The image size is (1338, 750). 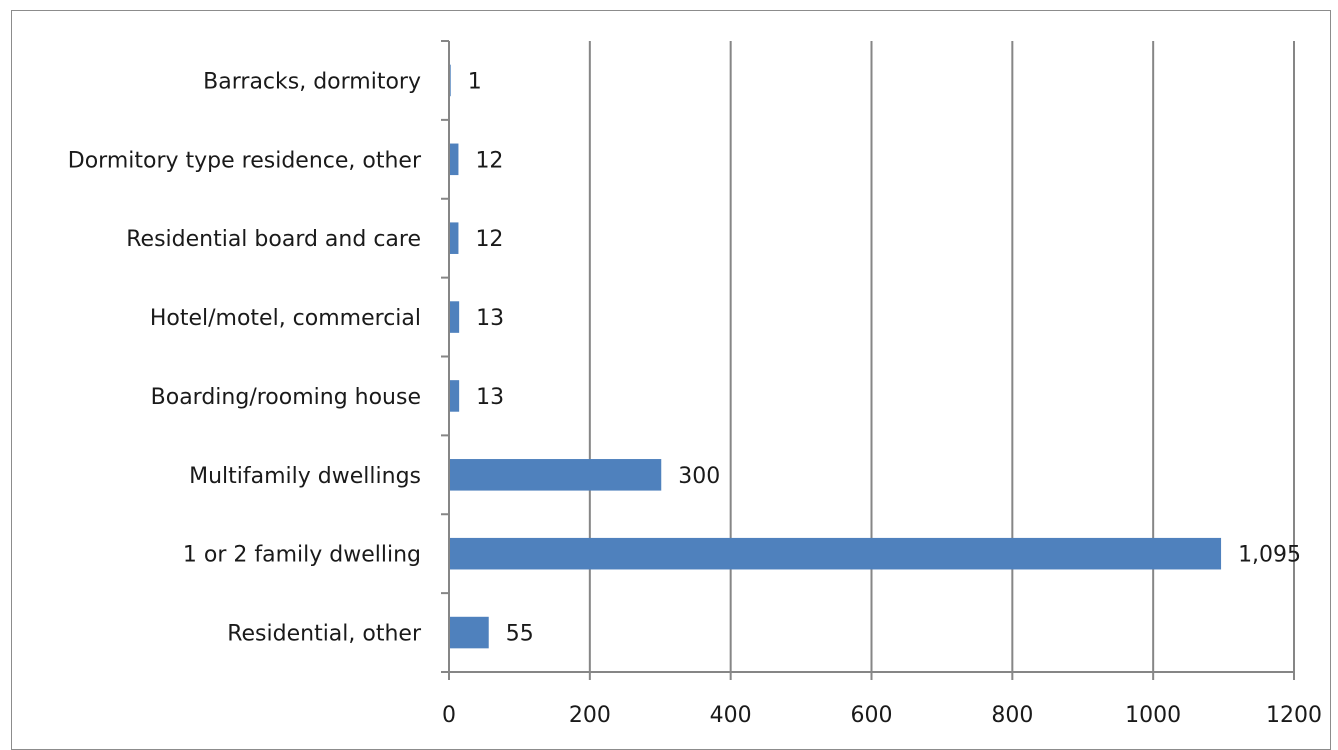 What do you see at coordinates (312, 81) in the screenshot?
I see `category-label: Barracks, dormitory` at bounding box center [312, 81].